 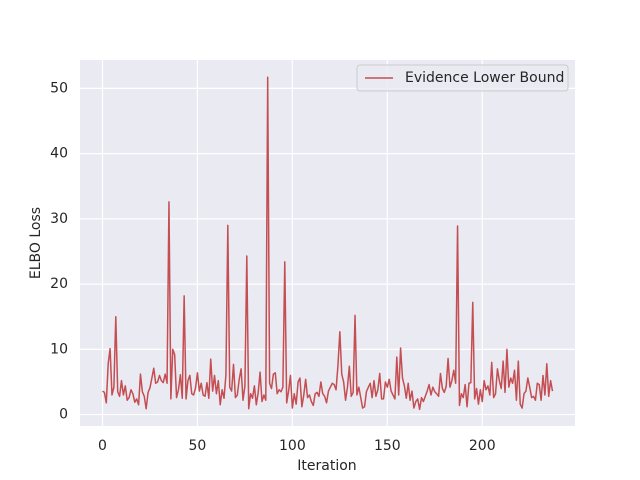 I want to click on x-tick-label: 0, so click(x=102, y=446).